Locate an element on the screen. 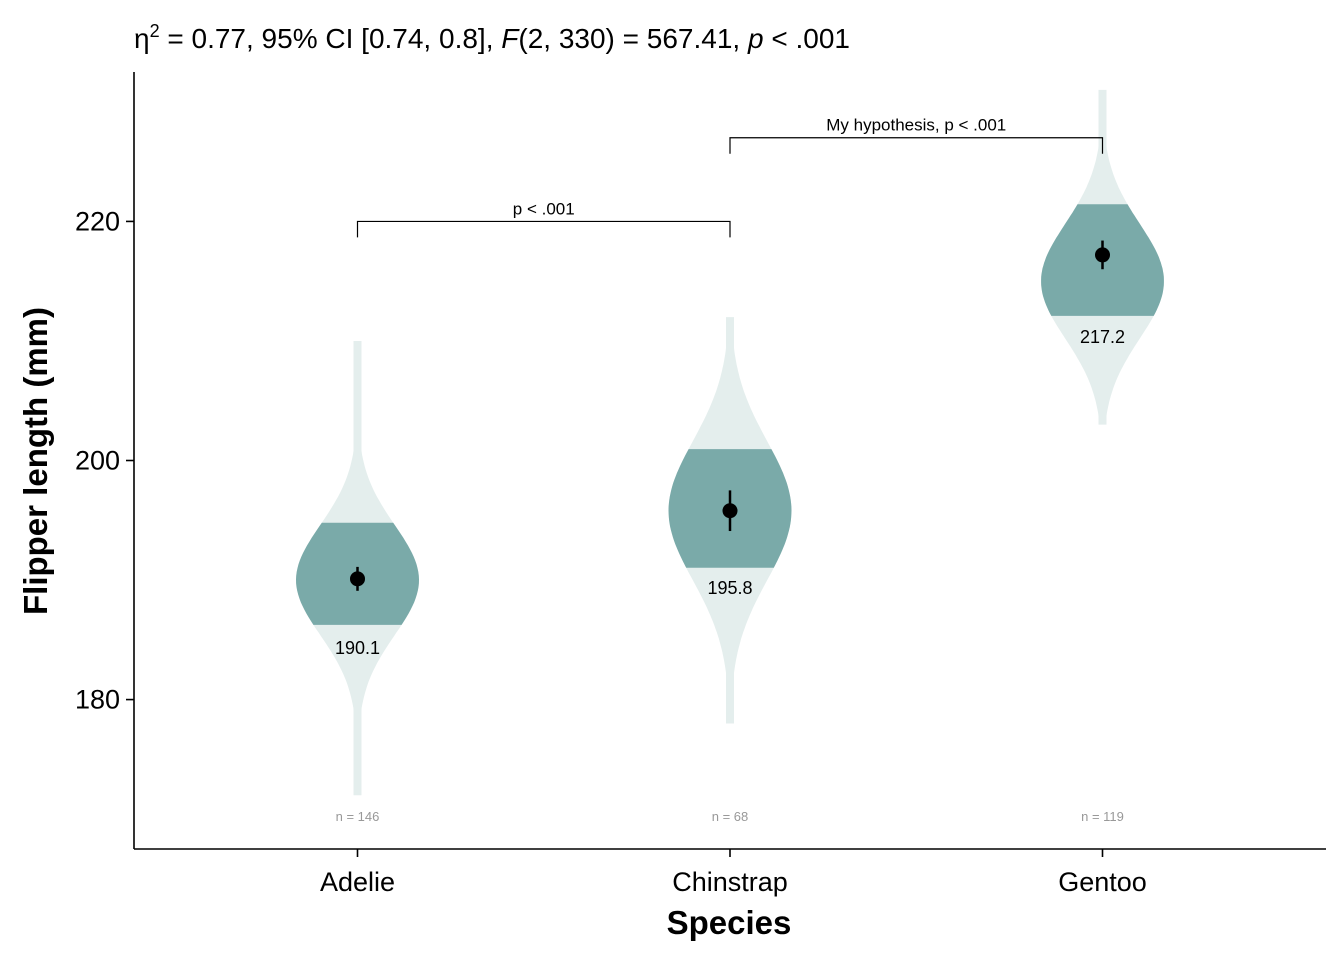 The image size is (1344, 960). n-label-gentoo: n = 119 is located at coordinates (1102, 816).